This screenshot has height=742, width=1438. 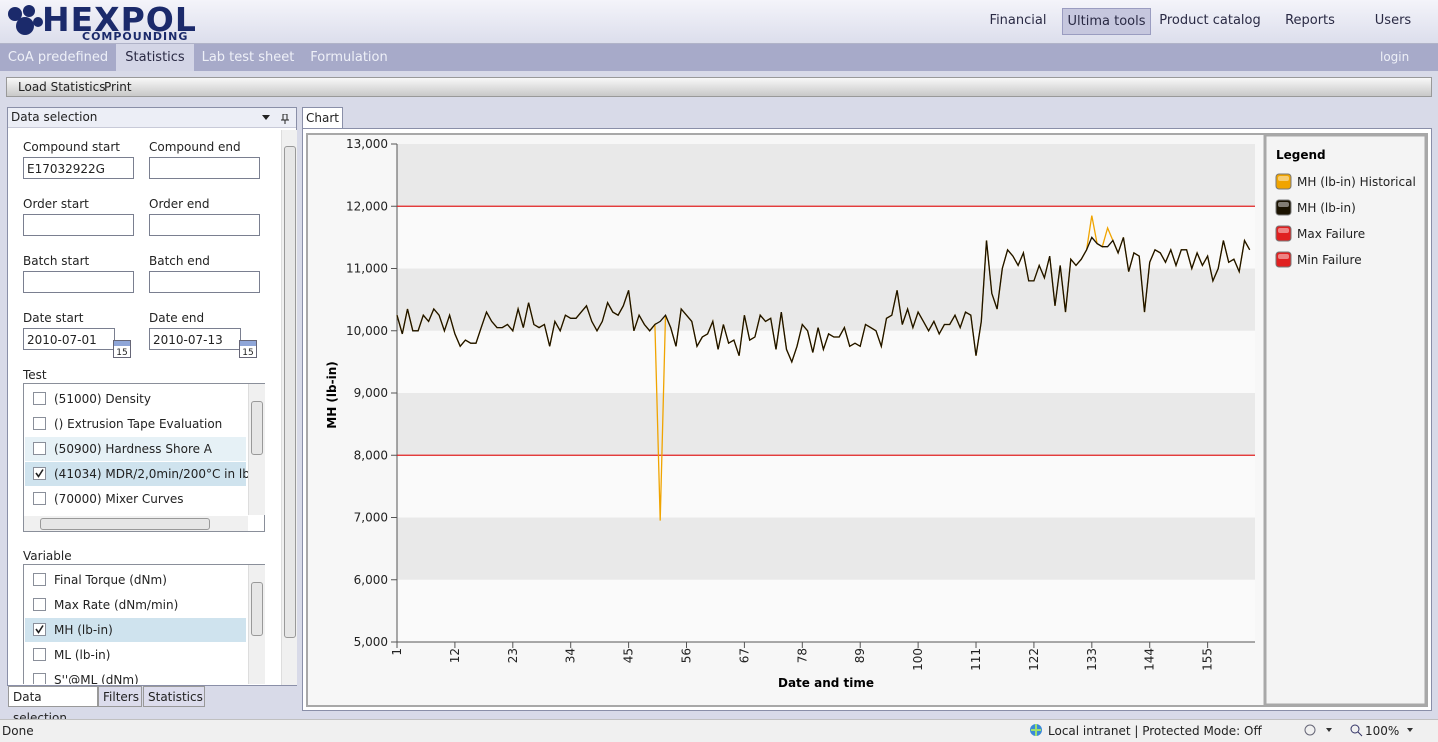 What do you see at coordinates (322, 117) in the screenshot?
I see `chart-tab: Chart` at bounding box center [322, 117].